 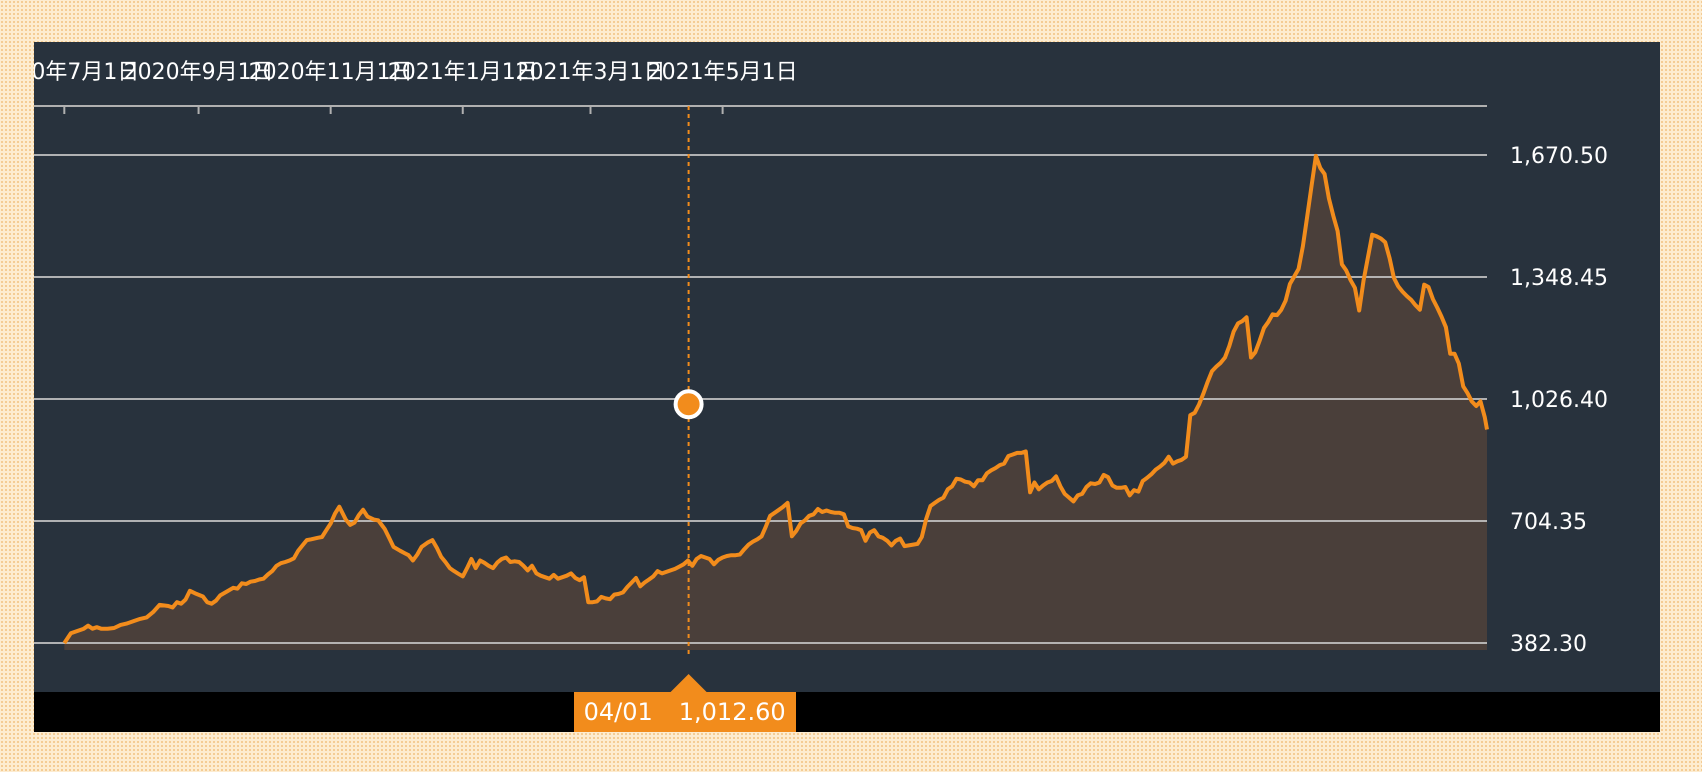 I want to click on crosshair-layer, so click(x=688, y=399).